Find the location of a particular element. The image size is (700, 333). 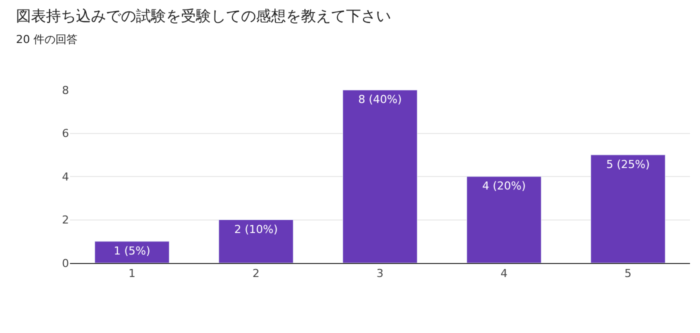

data-label: 8 (40%) is located at coordinates (380, 99).